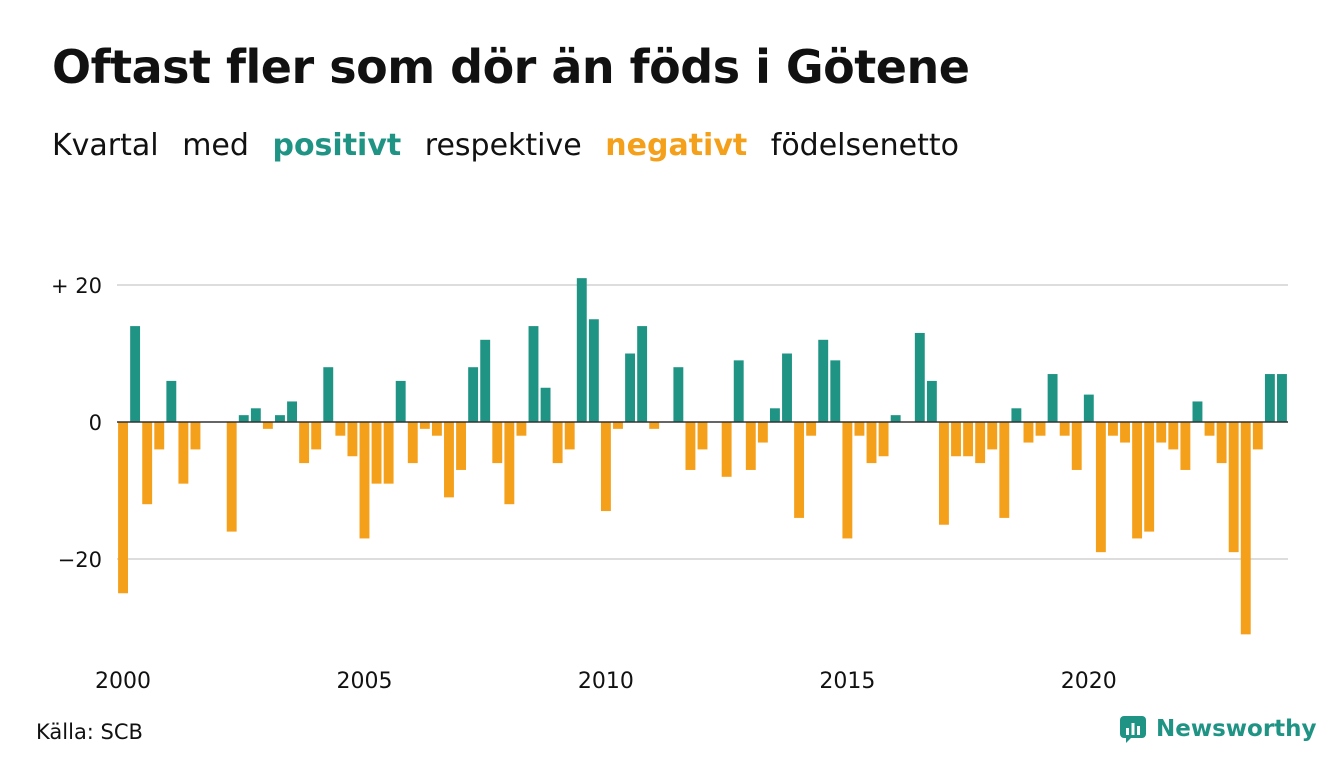 The image size is (1340, 780). What do you see at coordinates (1089, 681) in the screenshot?
I see `x-tick-label: 2020` at bounding box center [1089, 681].